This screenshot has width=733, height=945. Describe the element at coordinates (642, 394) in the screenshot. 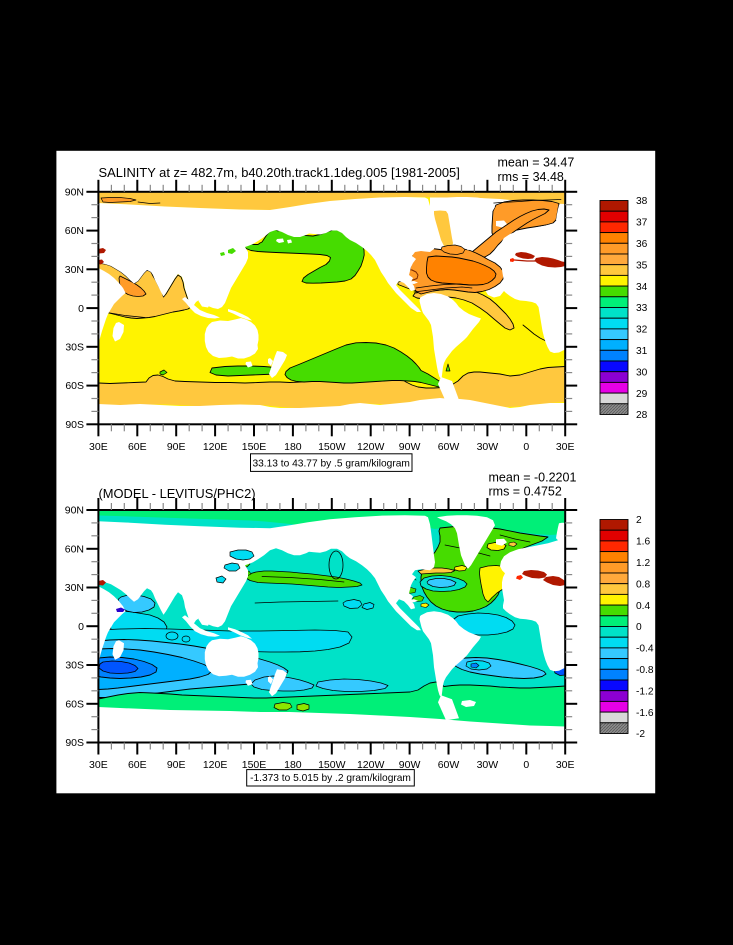

I see `svg-text: 29` at that location.